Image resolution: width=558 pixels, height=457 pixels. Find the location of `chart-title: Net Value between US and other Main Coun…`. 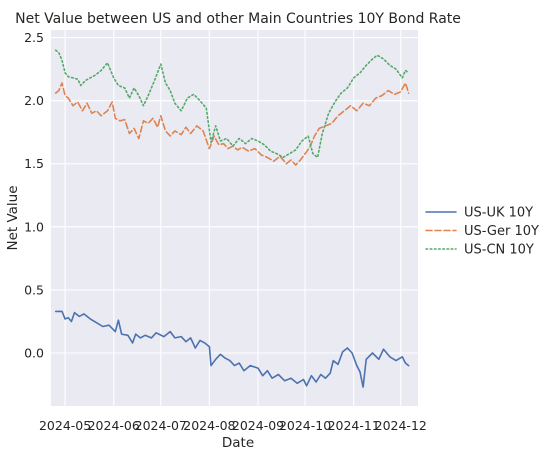

chart-title: Net Value between US and other Main Coun… is located at coordinates (238, 19).